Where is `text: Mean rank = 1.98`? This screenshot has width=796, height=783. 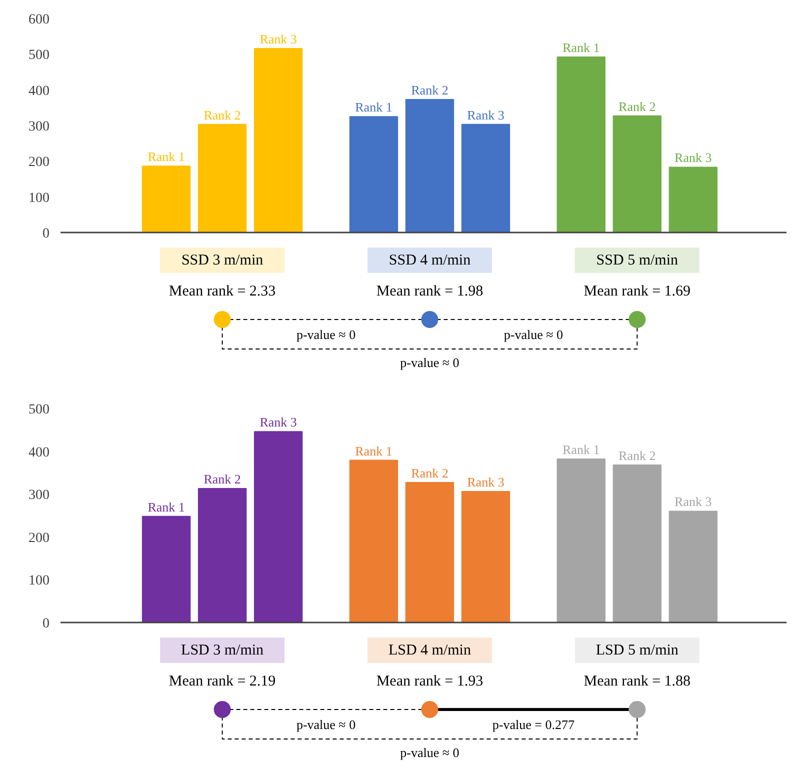
text: Mean rank = 1.98 is located at coordinates (430, 291).